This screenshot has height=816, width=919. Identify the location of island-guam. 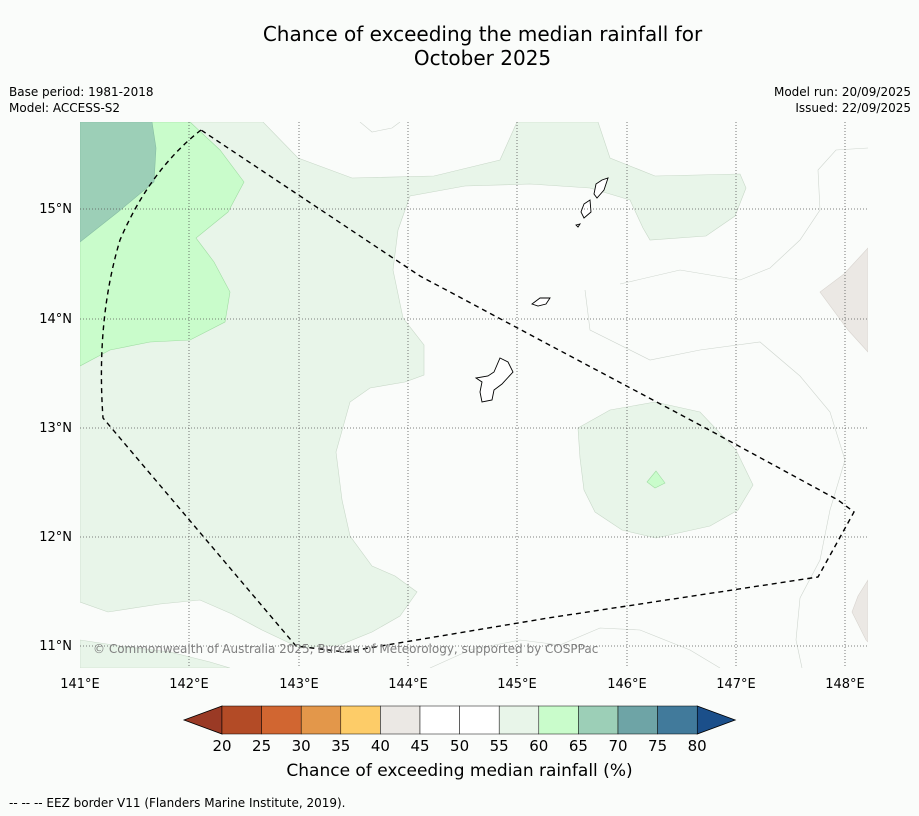
(494, 380).